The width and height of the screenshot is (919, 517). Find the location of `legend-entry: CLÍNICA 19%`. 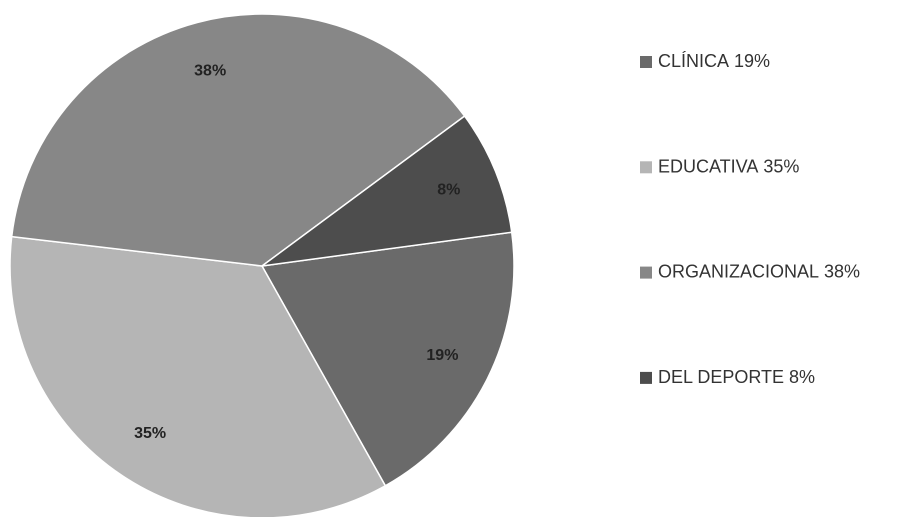

legend-entry: CLÍNICA 19% is located at coordinates (714, 61).